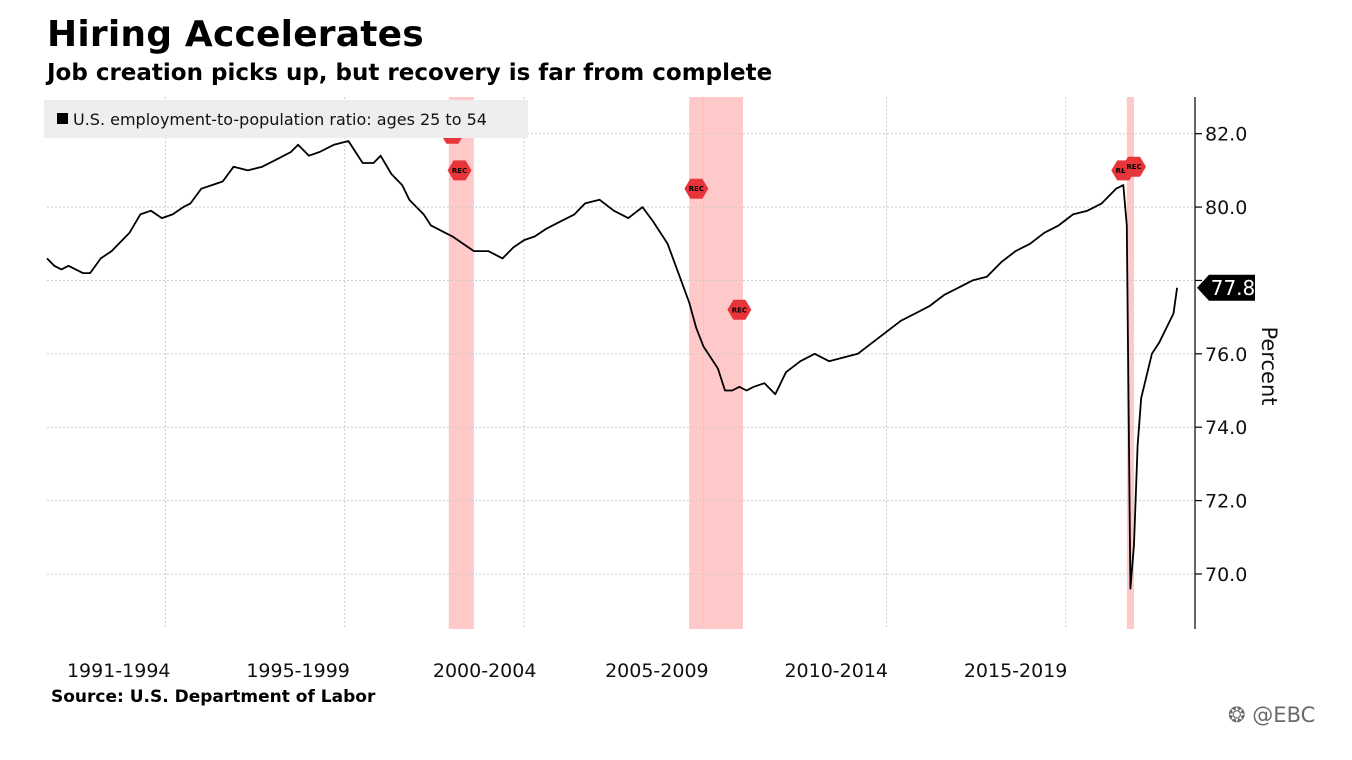 The width and height of the screenshot is (1352, 760). I want to click on recession-marker-label-1: REC, so click(459, 171).